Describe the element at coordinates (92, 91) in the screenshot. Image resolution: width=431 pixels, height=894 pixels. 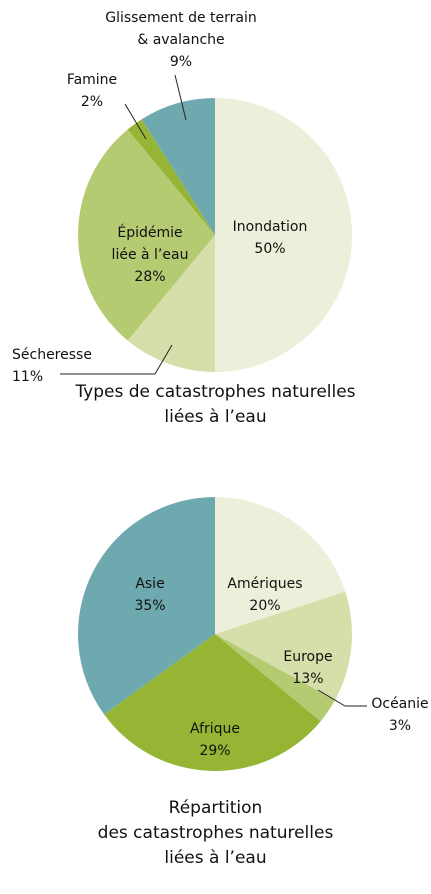
I see `slice-label: Famine 2%` at that location.